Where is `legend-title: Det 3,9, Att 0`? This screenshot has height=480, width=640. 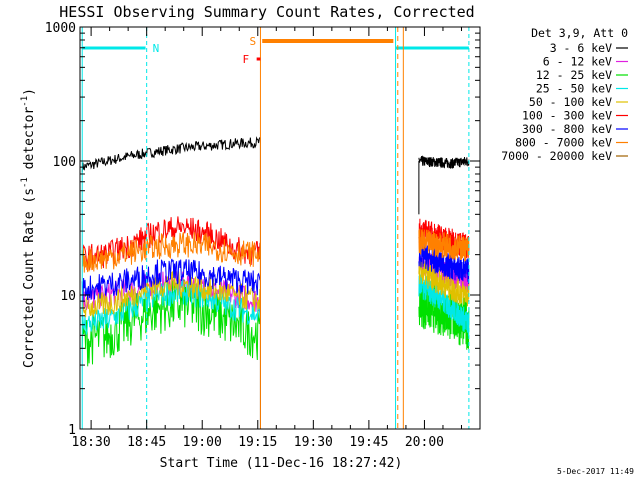 legend-title: Det 3,9, Att 0 is located at coordinates (579, 33).